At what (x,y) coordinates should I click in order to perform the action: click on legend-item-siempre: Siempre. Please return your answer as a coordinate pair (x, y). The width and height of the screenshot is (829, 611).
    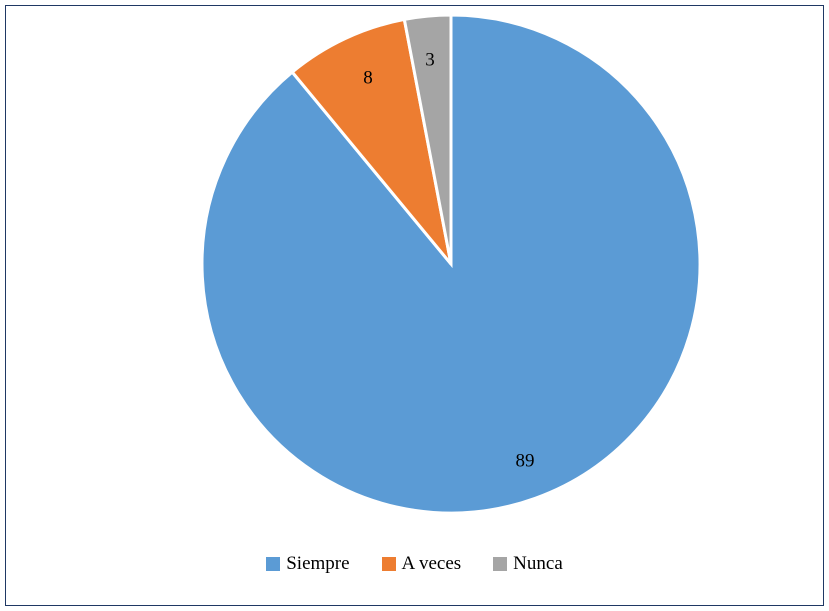
    Looking at the image, I should click on (308, 564).